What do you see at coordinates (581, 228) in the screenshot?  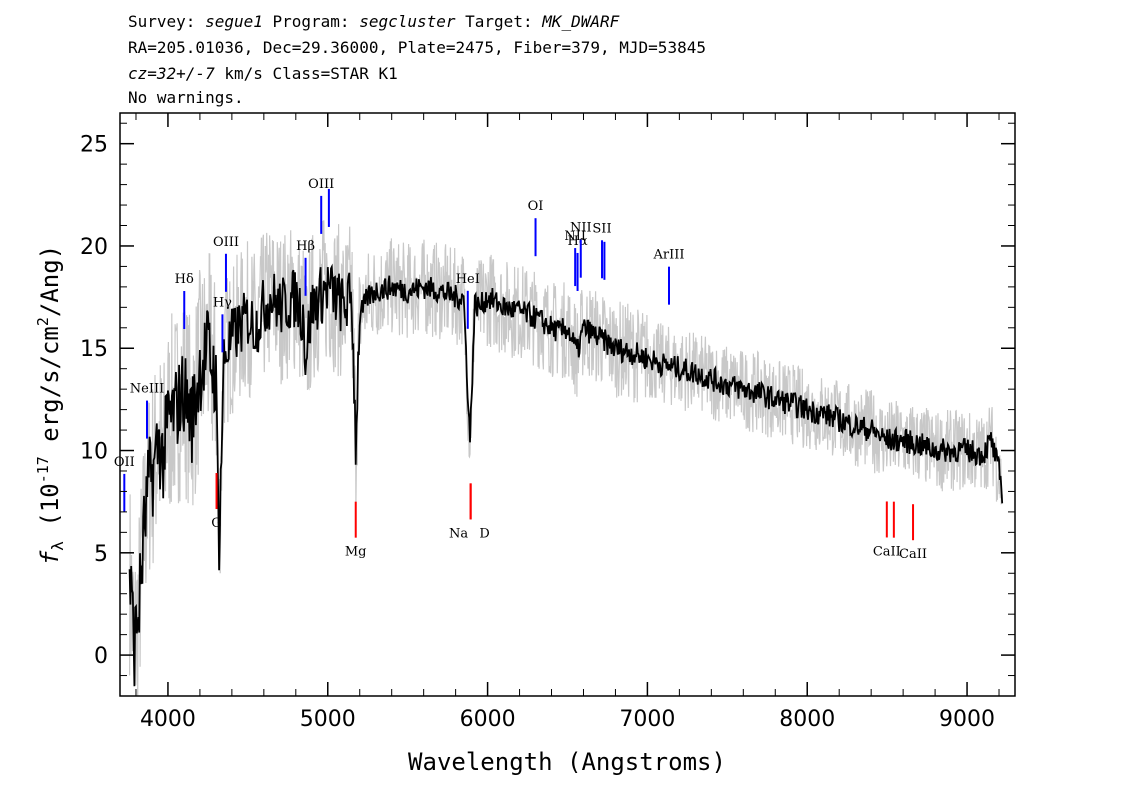 I see `line-label-12: NII` at bounding box center [581, 228].